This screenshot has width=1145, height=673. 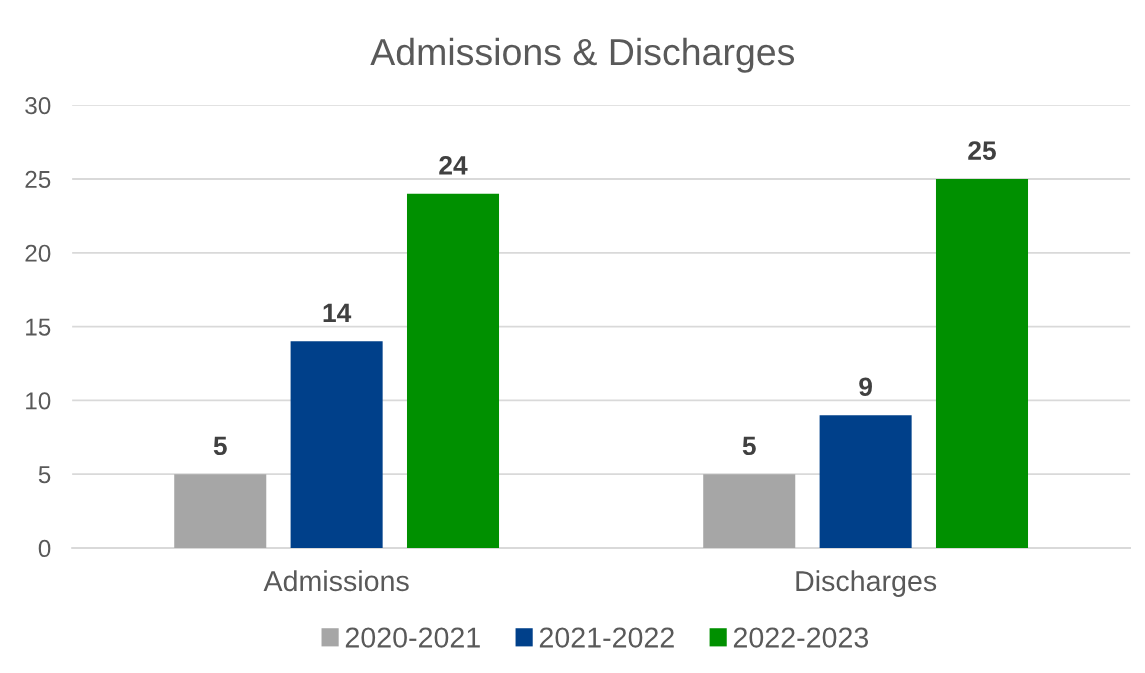 I want to click on y-tick-label: 15, so click(x=38, y=327).